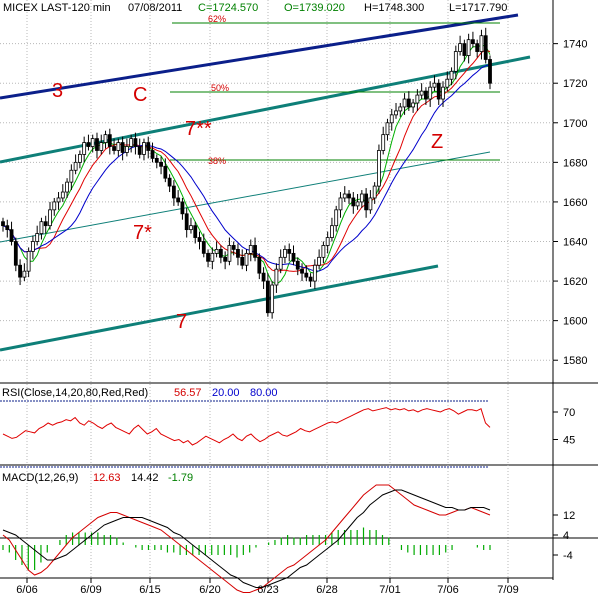  Describe the element at coordinates (57, 91) in the screenshot. I see `wave-label-3: 3` at that location.